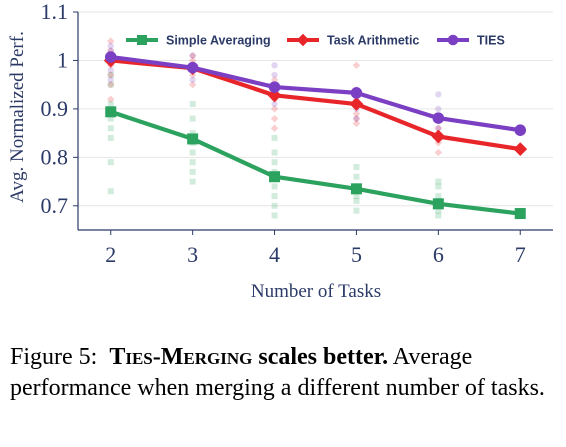 The width and height of the screenshot is (566, 447). Describe the element at coordinates (315, 41) in the screenshot. I see `legend: Simple Averaging Task Arithmetic TIES` at that location.